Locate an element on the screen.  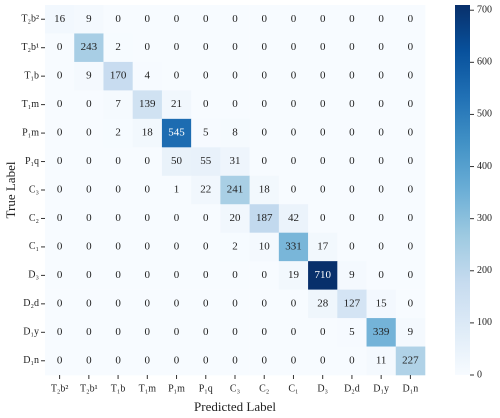
y-tick-label: P₁q is located at coordinates (32, 161).